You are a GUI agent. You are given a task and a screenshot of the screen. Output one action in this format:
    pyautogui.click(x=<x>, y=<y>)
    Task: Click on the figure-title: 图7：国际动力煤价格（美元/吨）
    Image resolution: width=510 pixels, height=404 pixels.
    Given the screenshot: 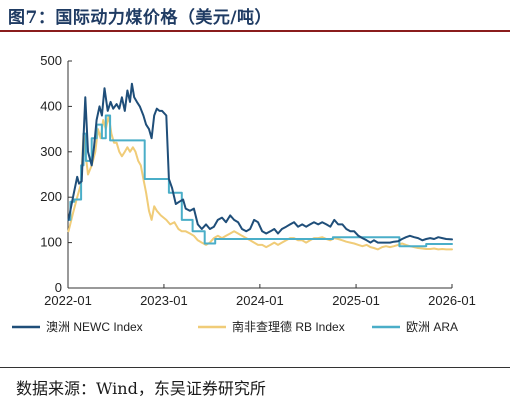 What is the action you would take?
    pyautogui.click(x=140, y=18)
    